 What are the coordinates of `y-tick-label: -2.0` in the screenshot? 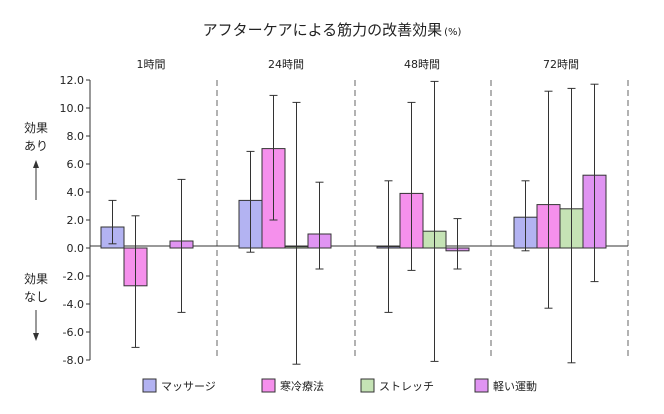 It's located at (73, 276).